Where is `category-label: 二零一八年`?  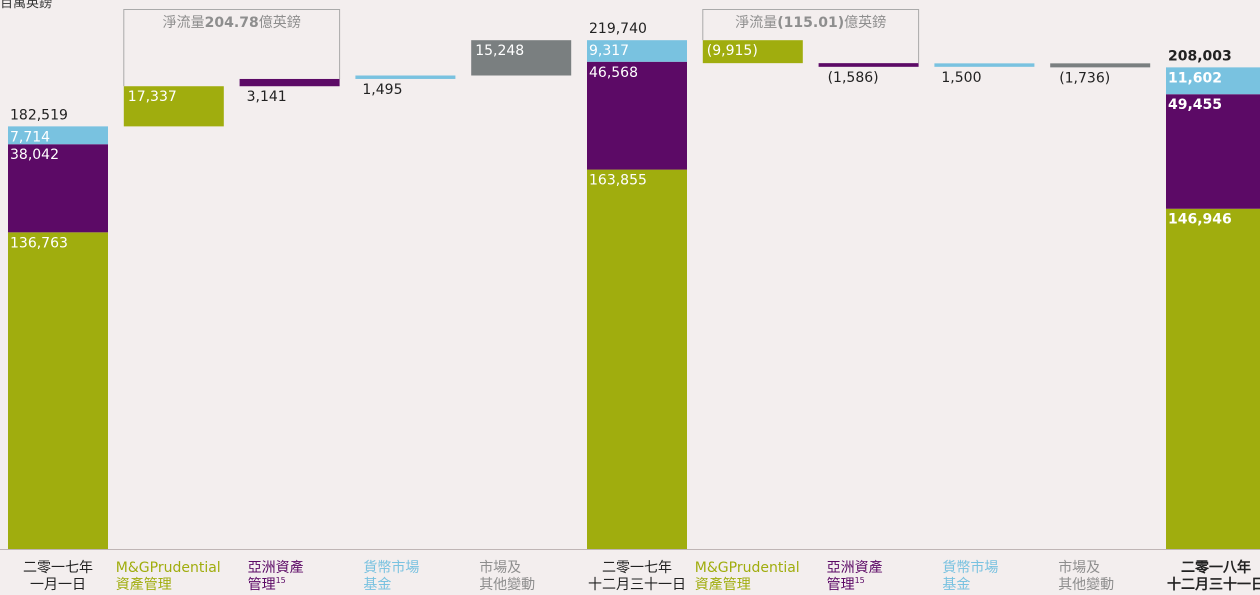 category-label: 二零一八年 is located at coordinates (1216, 567).